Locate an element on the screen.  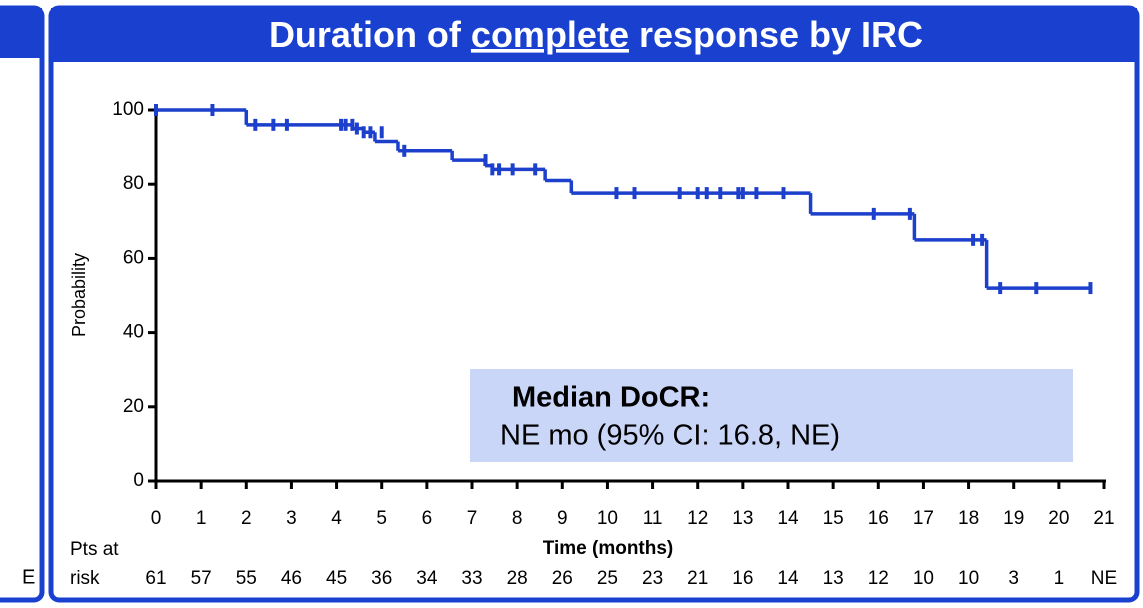
x-tick-label: 20 is located at coordinates (1058, 518).